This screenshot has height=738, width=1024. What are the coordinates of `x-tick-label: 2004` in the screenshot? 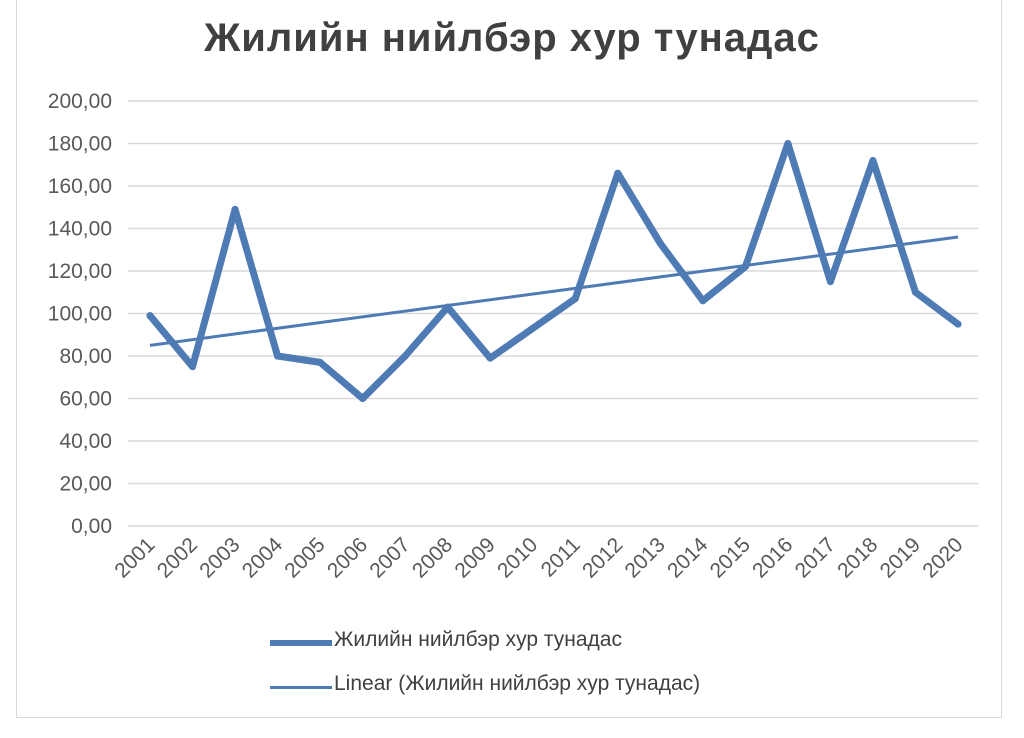 It's located at (263, 558).